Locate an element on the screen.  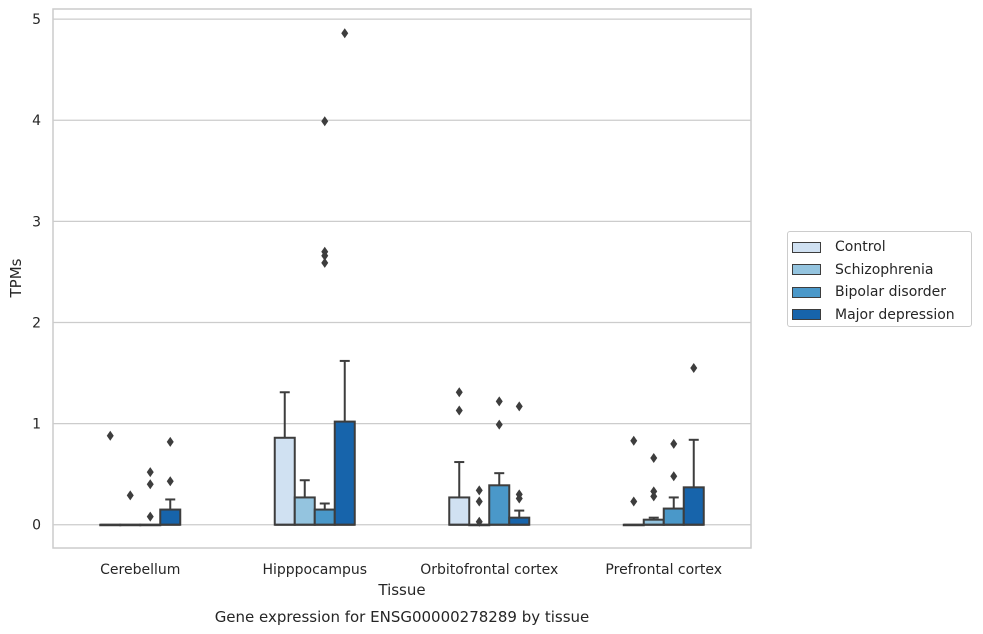
legend-item: Schizophrenia is located at coordinates (881, 270).